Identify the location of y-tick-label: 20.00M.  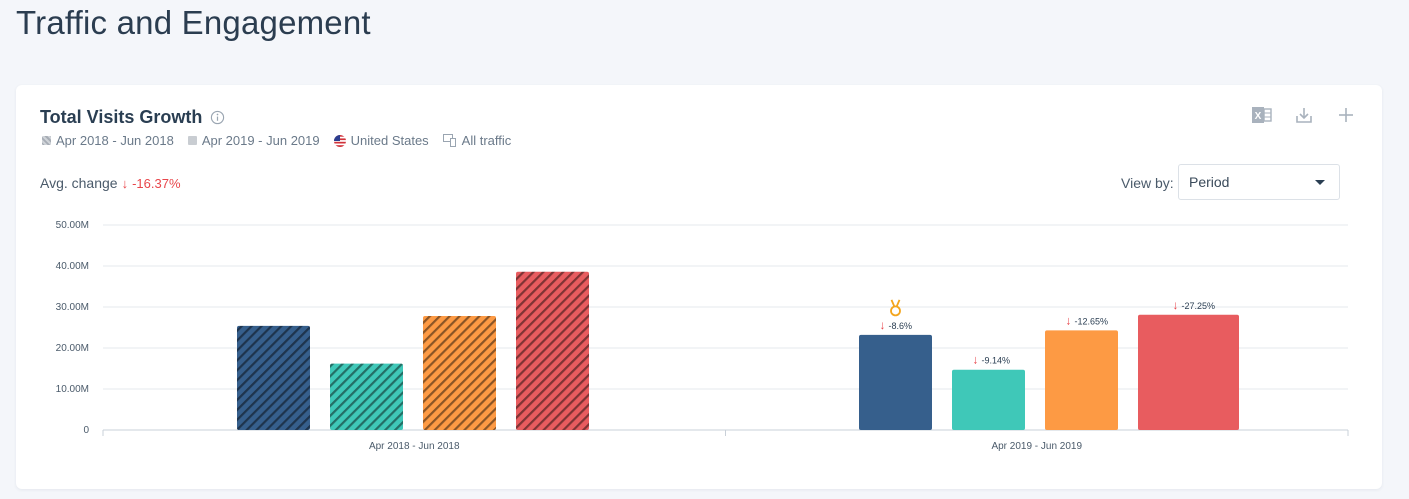
(72, 348).